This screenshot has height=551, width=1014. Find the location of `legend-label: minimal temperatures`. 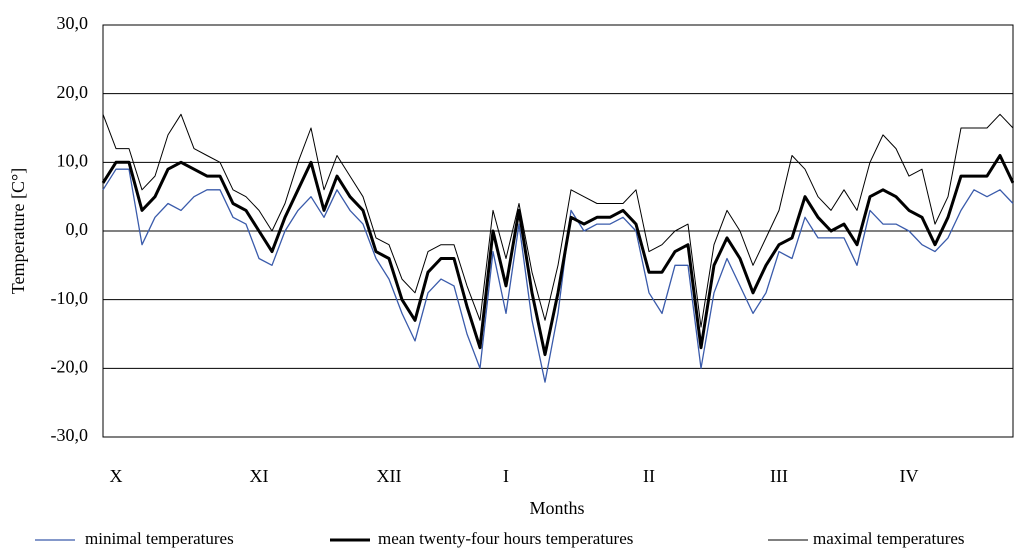

legend-label: minimal temperatures is located at coordinates (159, 538).